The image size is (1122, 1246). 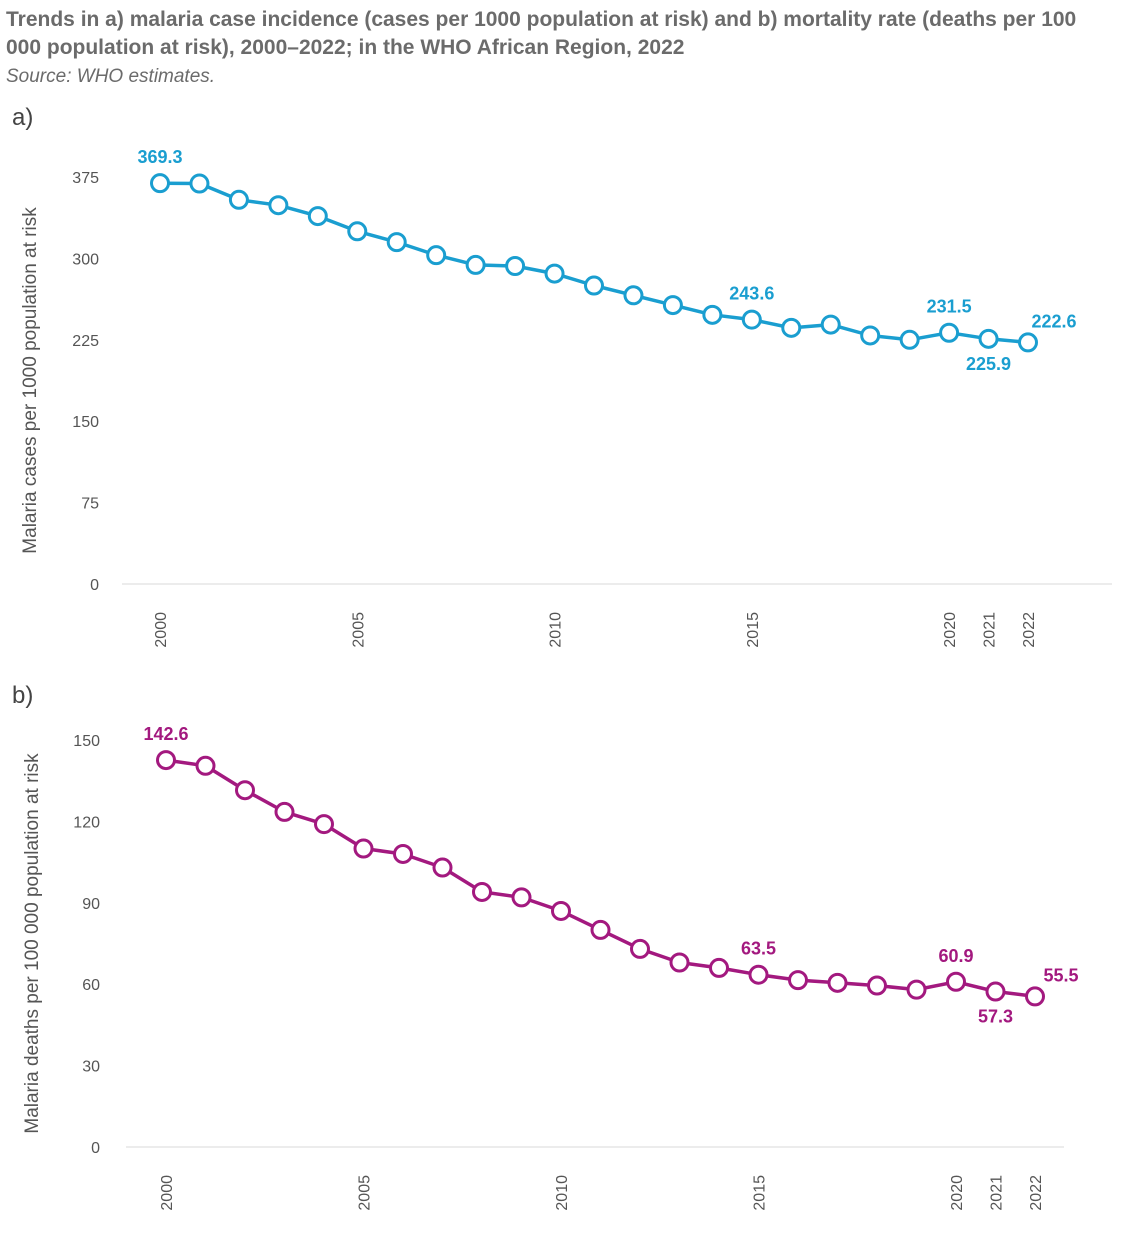 What do you see at coordinates (1028, 342) in the screenshot?
I see `chart-a-point-2022` at bounding box center [1028, 342].